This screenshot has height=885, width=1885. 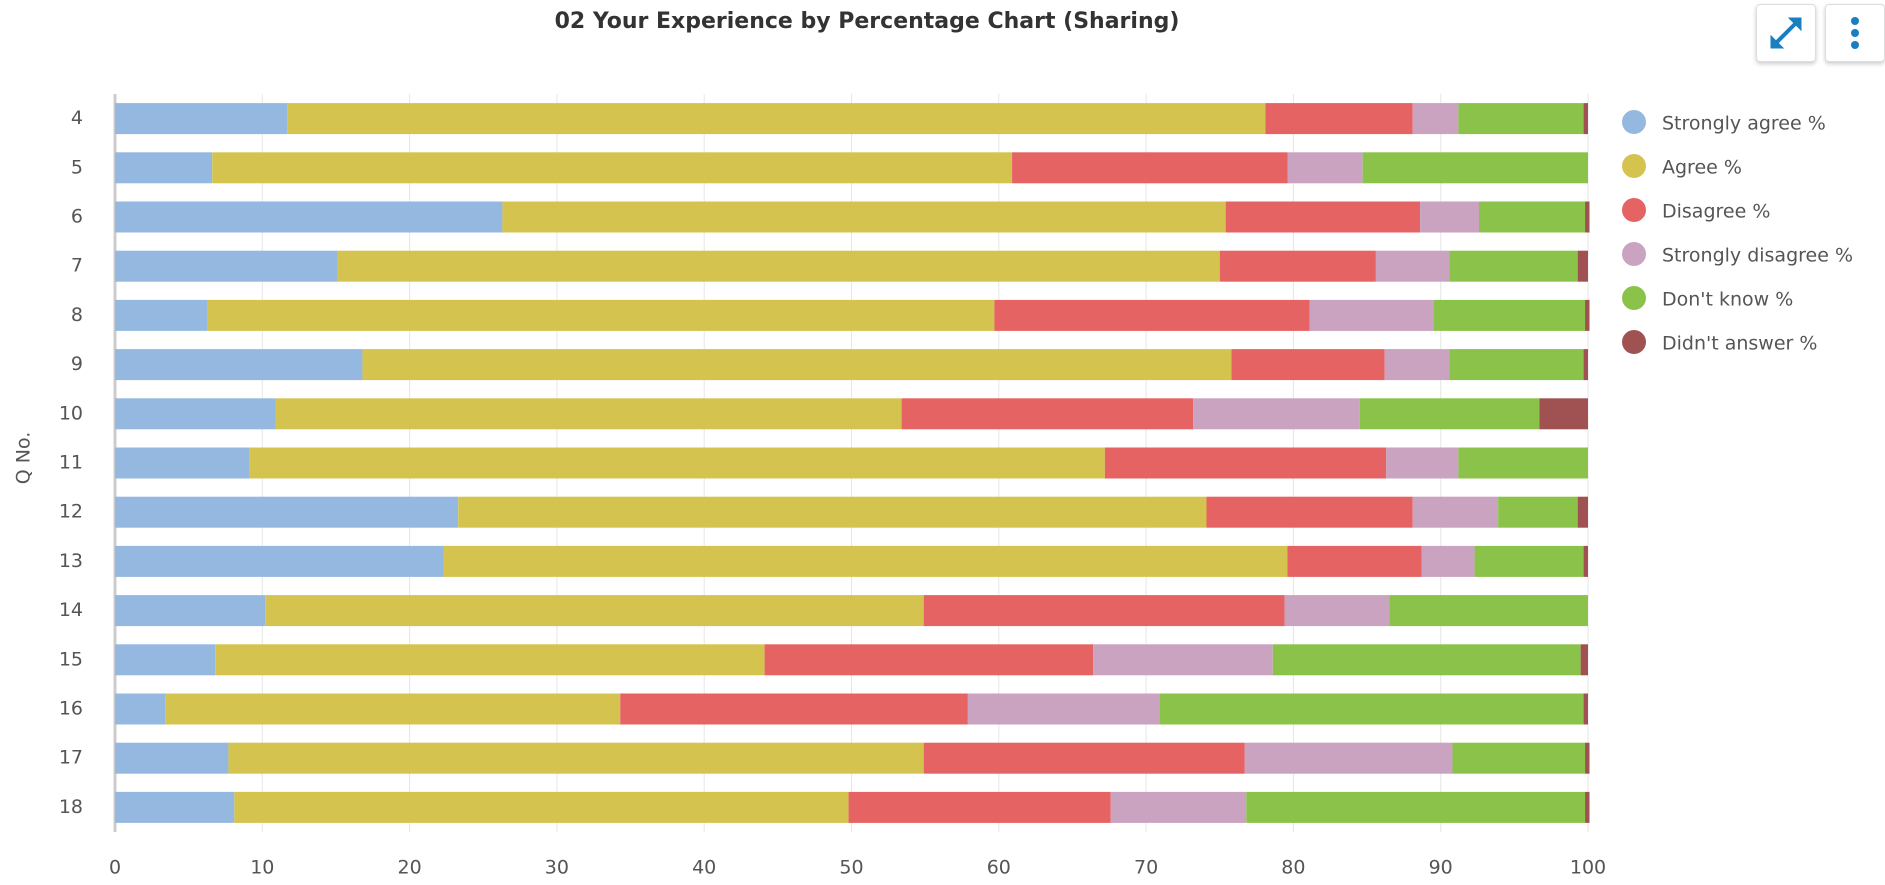 What do you see at coordinates (1757, 256) in the screenshot?
I see `legend-label: Strongly disagree %` at bounding box center [1757, 256].